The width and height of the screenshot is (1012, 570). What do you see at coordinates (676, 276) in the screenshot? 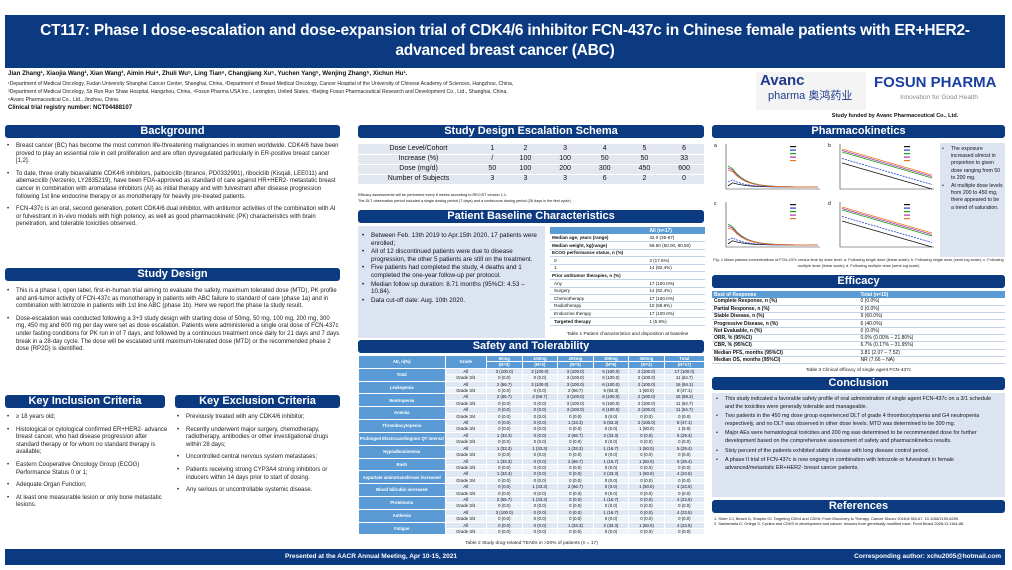
I see `baseline-cell` at bounding box center [676, 276].